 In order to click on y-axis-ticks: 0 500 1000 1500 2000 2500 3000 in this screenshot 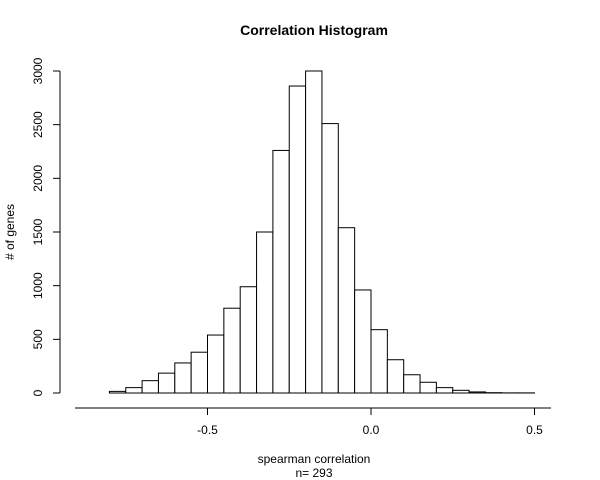, I will do `click(45, 226)`.